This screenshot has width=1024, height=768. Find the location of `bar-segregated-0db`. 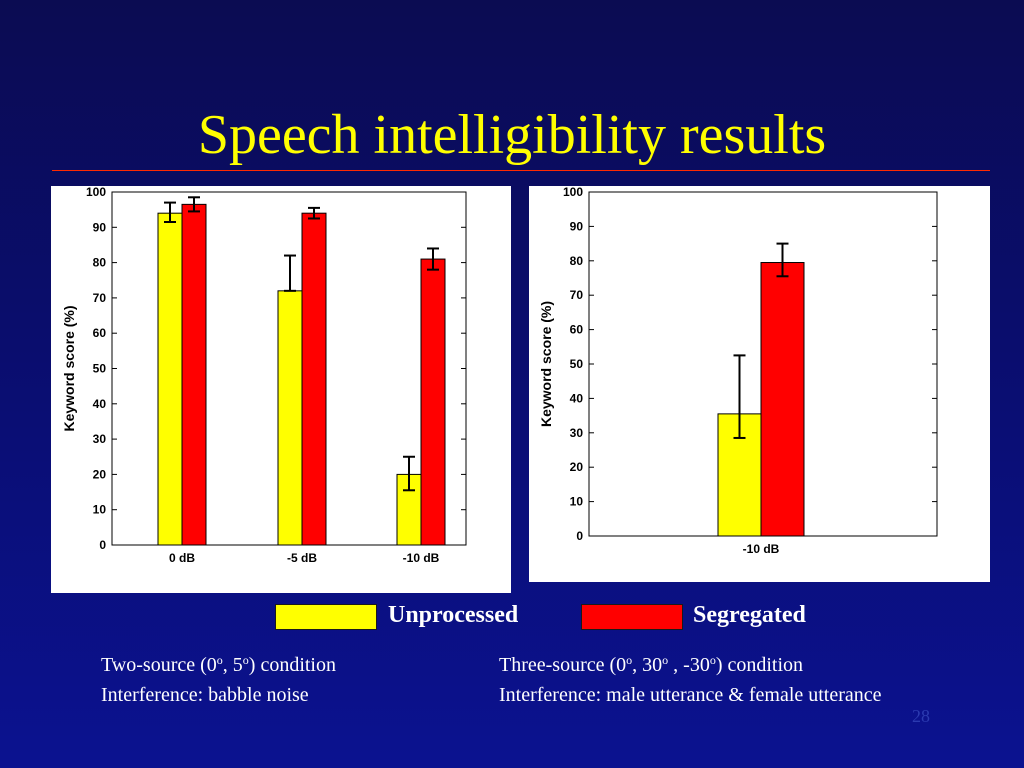

bar-segregated-0db is located at coordinates (194, 374).